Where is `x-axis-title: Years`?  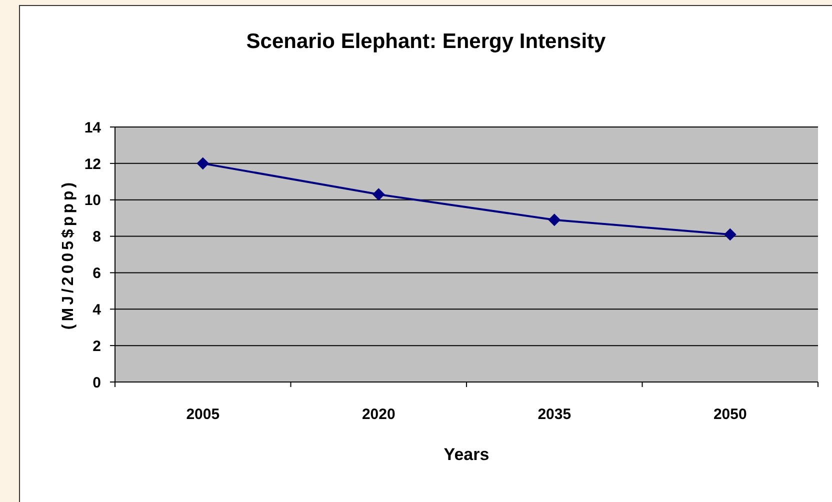
x-axis-title: Years is located at coordinates (467, 454).